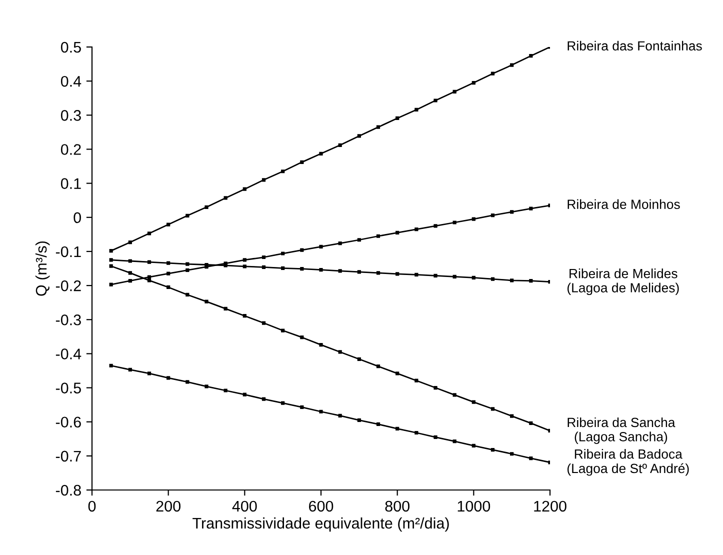 The width and height of the screenshot is (723, 555). I want to click on x-tick-label: 0, so click(92, 506).